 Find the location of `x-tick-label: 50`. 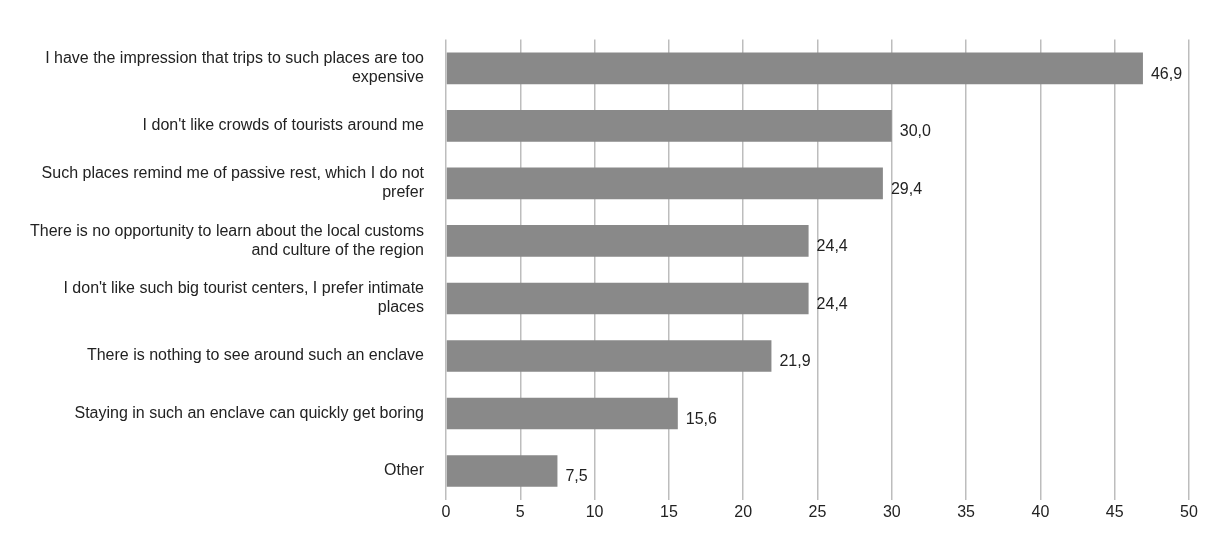

x-tick-label: 50 is located at coordinates (1189, 511).